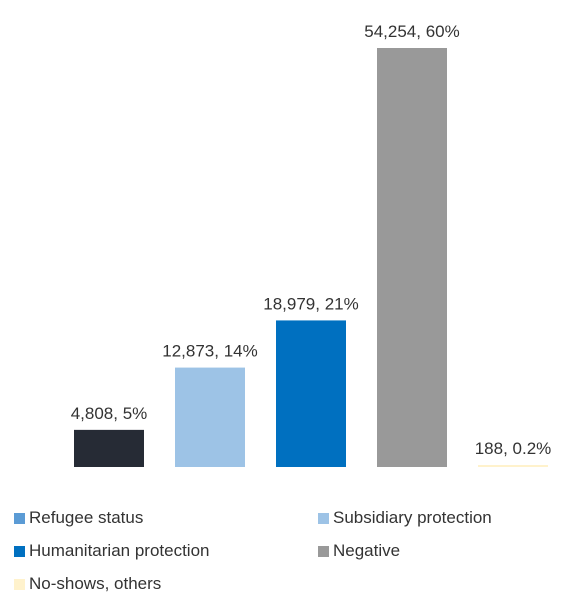 The image size is (564, 599). I want to click on bar-subsidiary-protection, so click(210, 417).